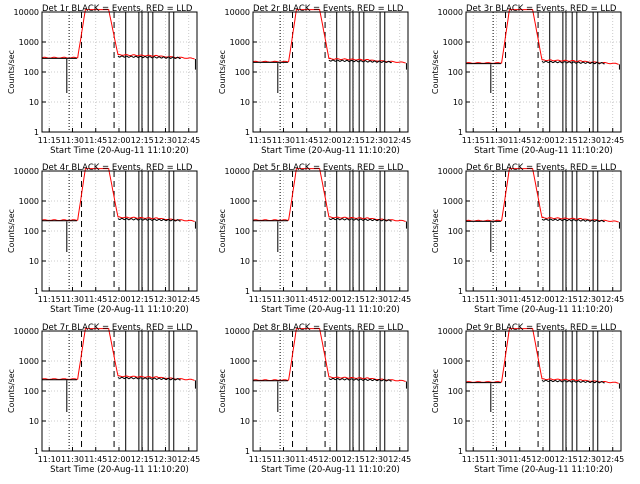  What do you see at coordinates (541, 9) in the screenshot?
I see `panel-title: Det 3r BLACK = Events, RED = LLD` at bounding box center [541, 9].